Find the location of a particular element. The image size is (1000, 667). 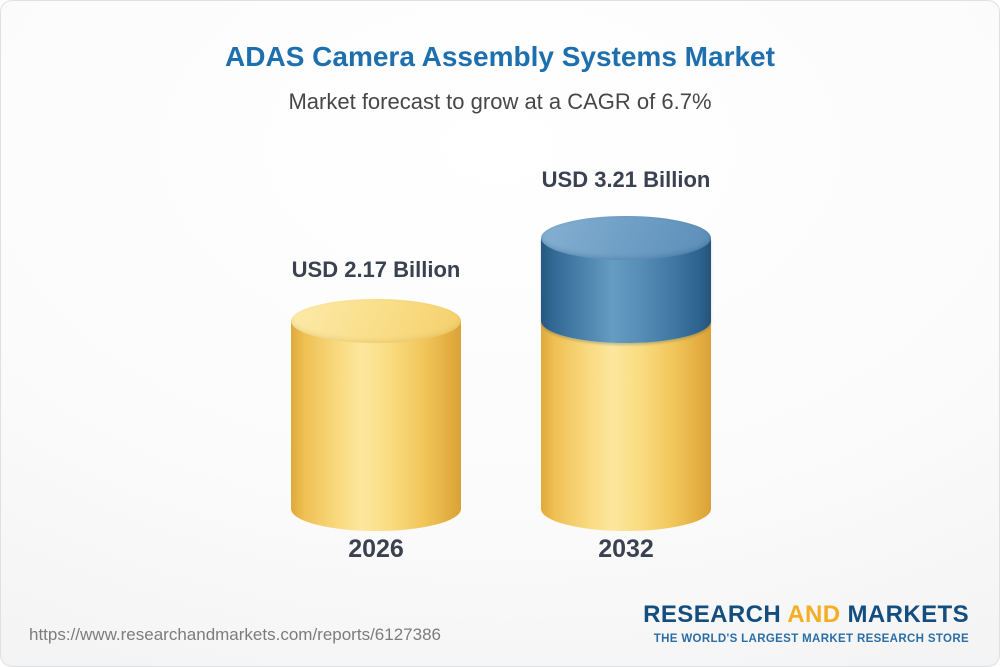

bar-2026-cylinder-body is located at coordinates (376, 426).